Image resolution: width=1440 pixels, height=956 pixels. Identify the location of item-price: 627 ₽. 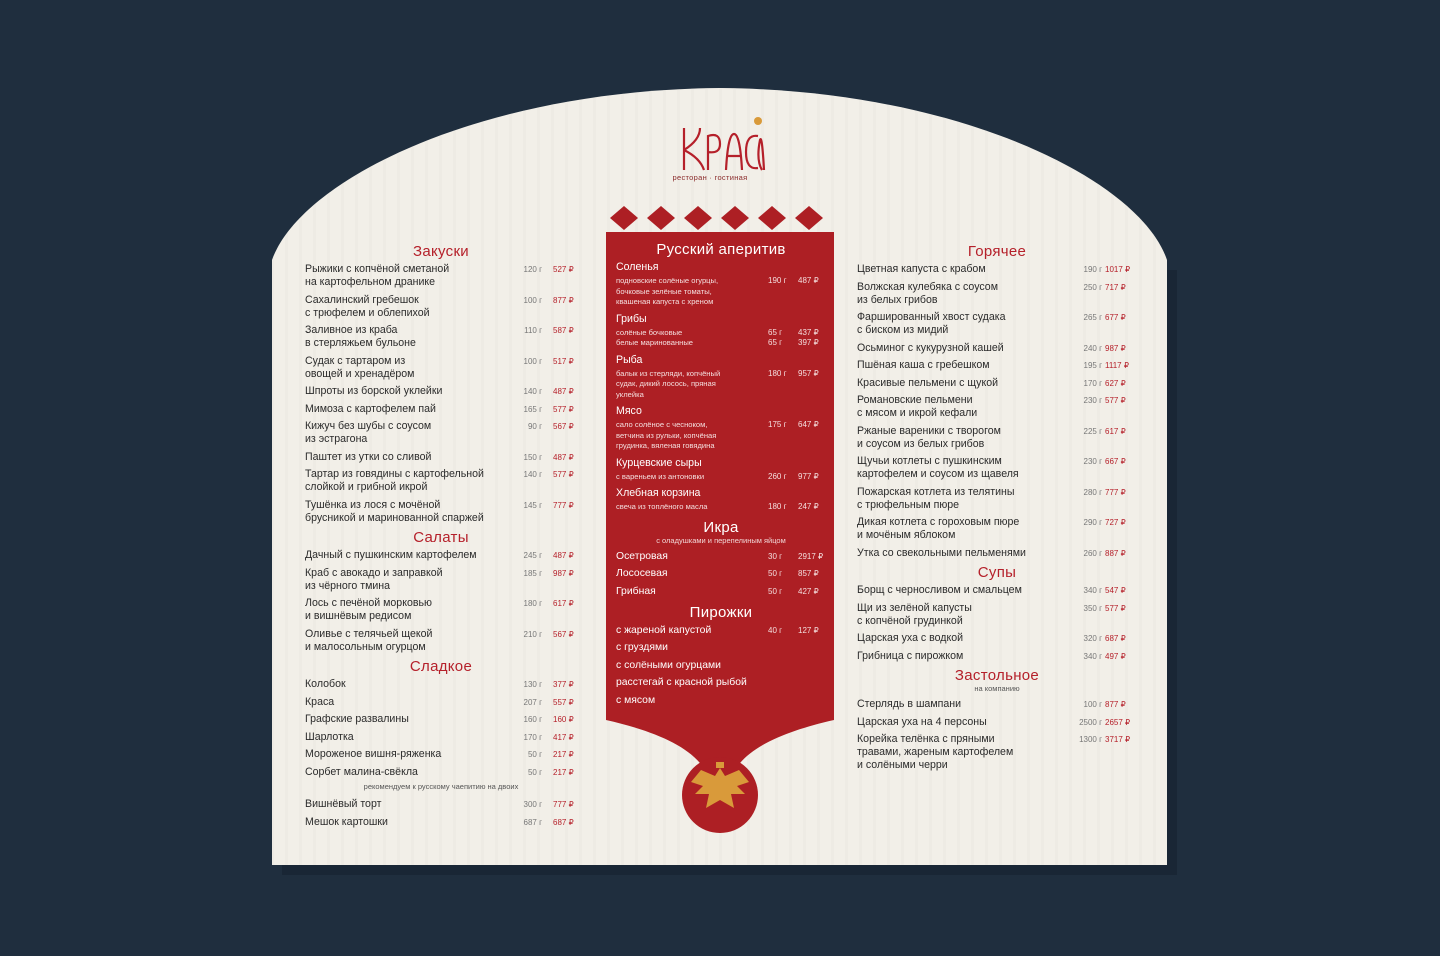
(1115, 383).